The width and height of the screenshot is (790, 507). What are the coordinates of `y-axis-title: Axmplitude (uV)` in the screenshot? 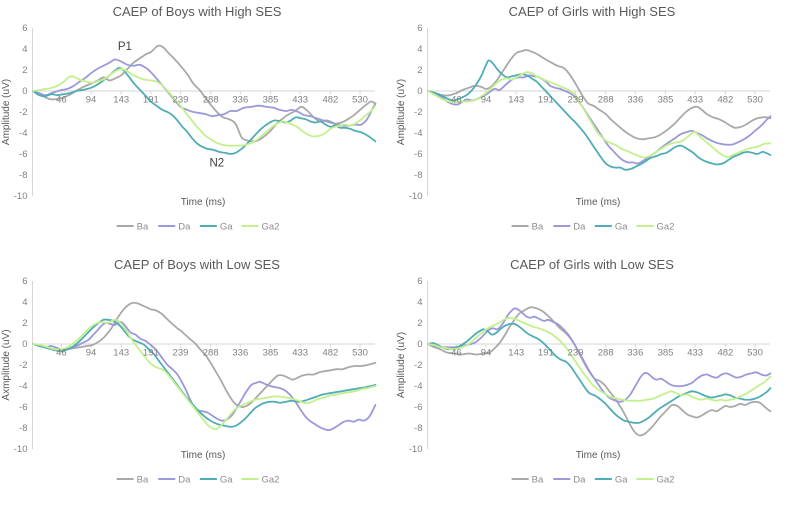 It's located at (6, 364).